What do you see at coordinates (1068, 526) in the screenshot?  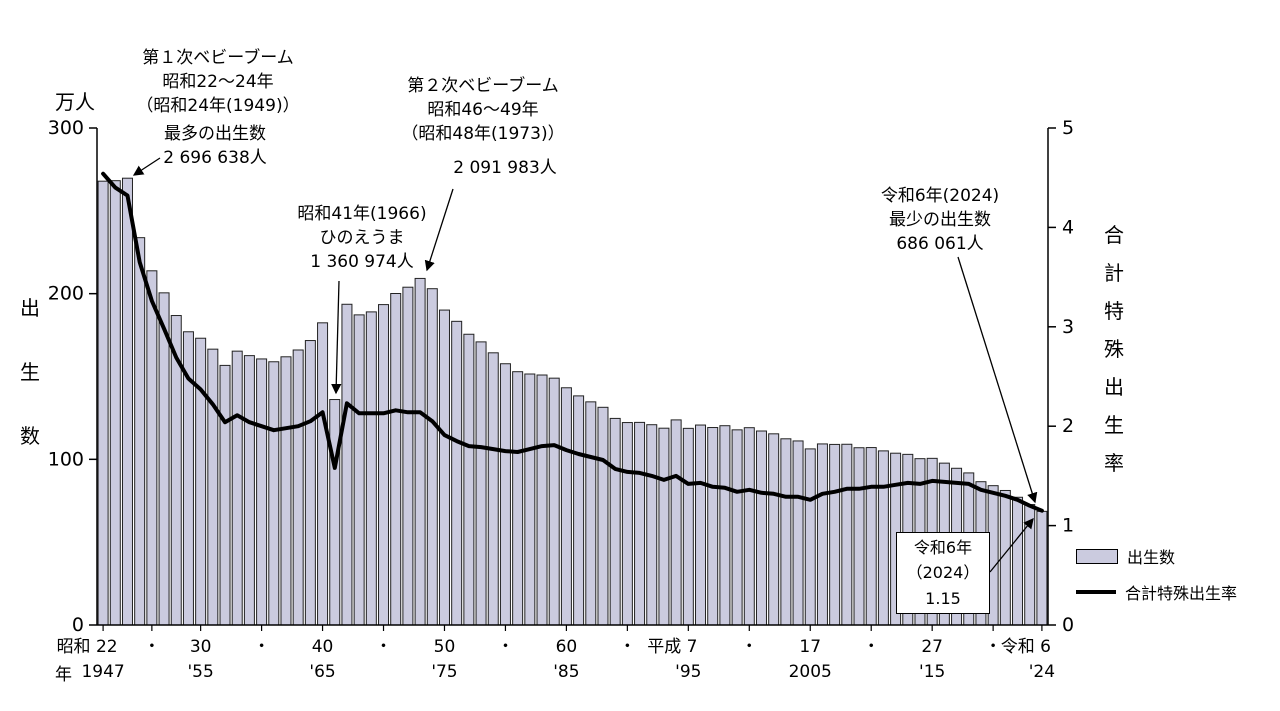 I see `right-axis-tick-label: 1` at bounding box center [1068, 526].